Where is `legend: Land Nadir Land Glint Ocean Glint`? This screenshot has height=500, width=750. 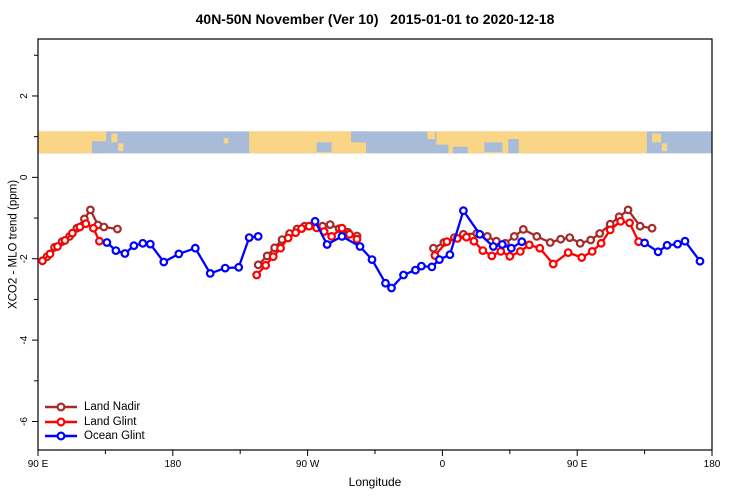
legend: Land Nadir Land Glint Ocean Glint is located at coordinates (94, 422).